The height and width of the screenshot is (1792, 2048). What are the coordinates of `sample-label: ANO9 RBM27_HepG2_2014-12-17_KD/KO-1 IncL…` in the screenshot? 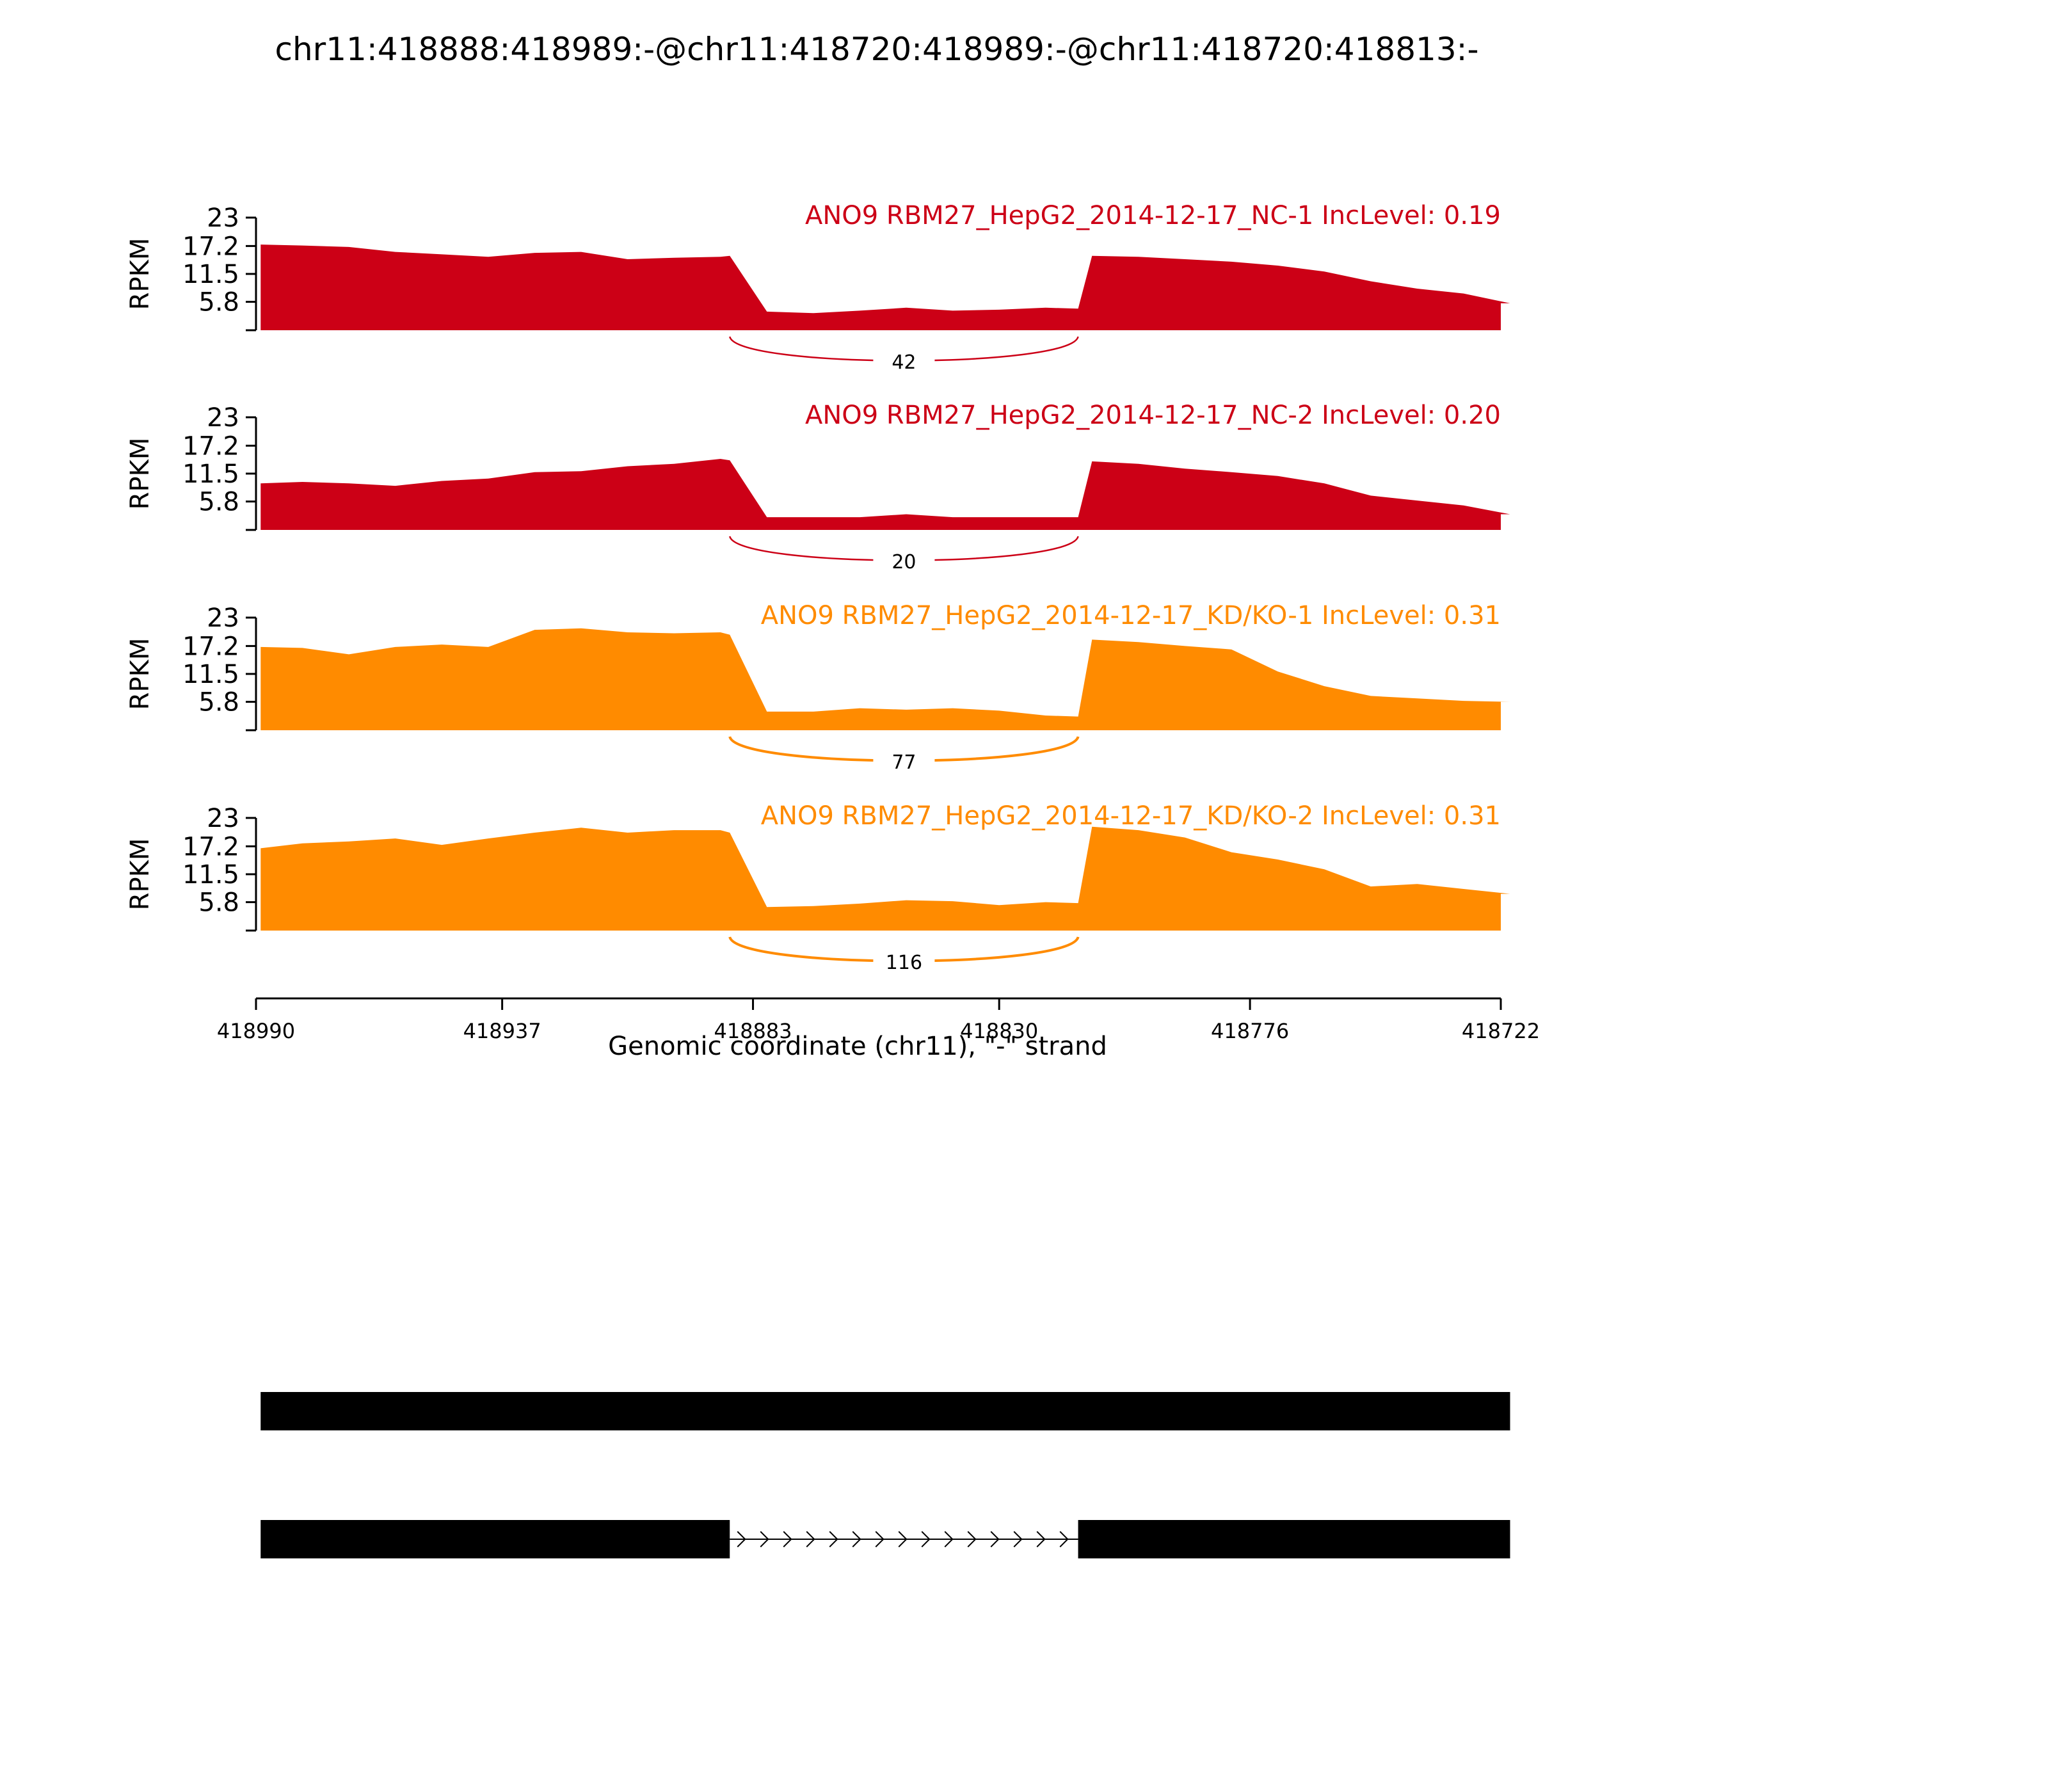 It's located at (1131, 615).